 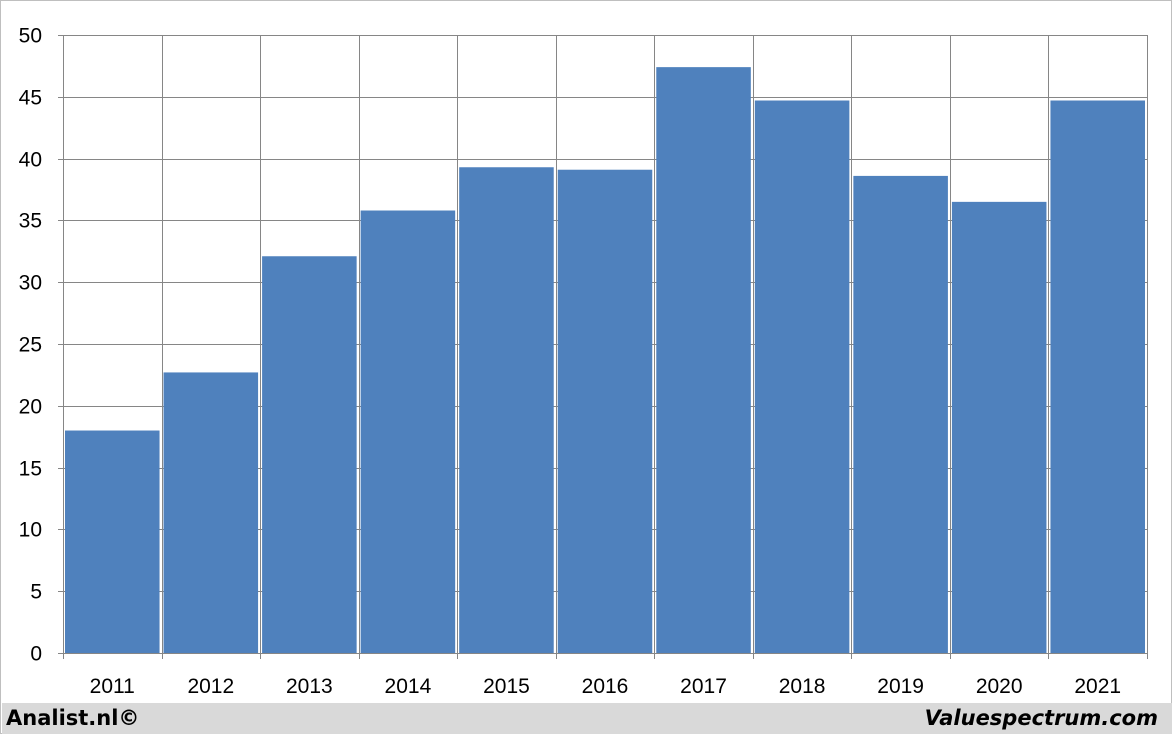 I want to click on bar-2011, so click(x=112, y=541).